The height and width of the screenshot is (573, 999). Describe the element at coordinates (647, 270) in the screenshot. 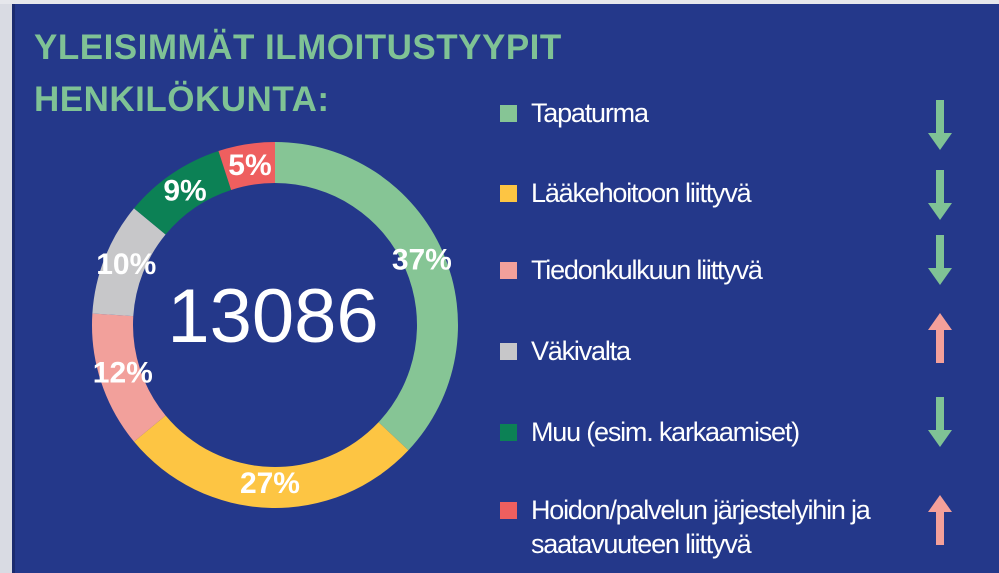

I see `legend-label: Tiedonkulkuun liittyvä` at that location.